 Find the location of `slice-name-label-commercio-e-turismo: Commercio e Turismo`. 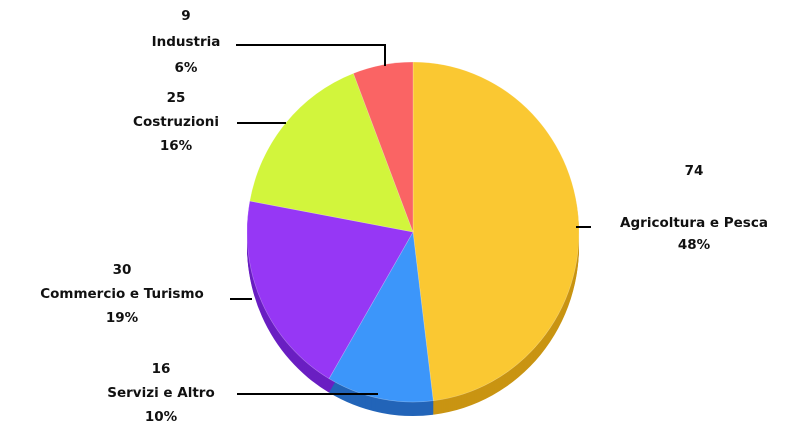

slice-name-label-commercio-e-turismo: Commercio e Turismo is located at coordinates (122, 294).